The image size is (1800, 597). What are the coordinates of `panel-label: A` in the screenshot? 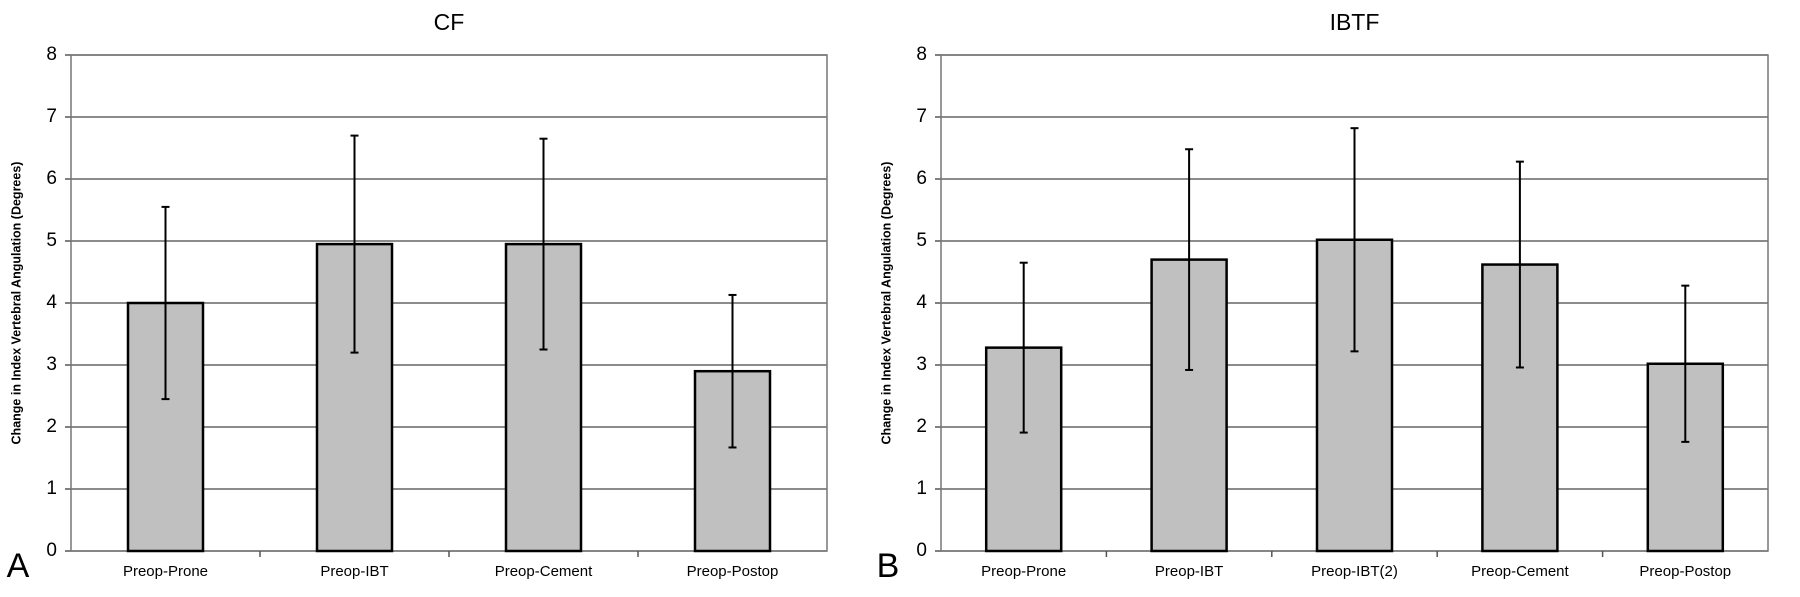 It's located at (18, 566).